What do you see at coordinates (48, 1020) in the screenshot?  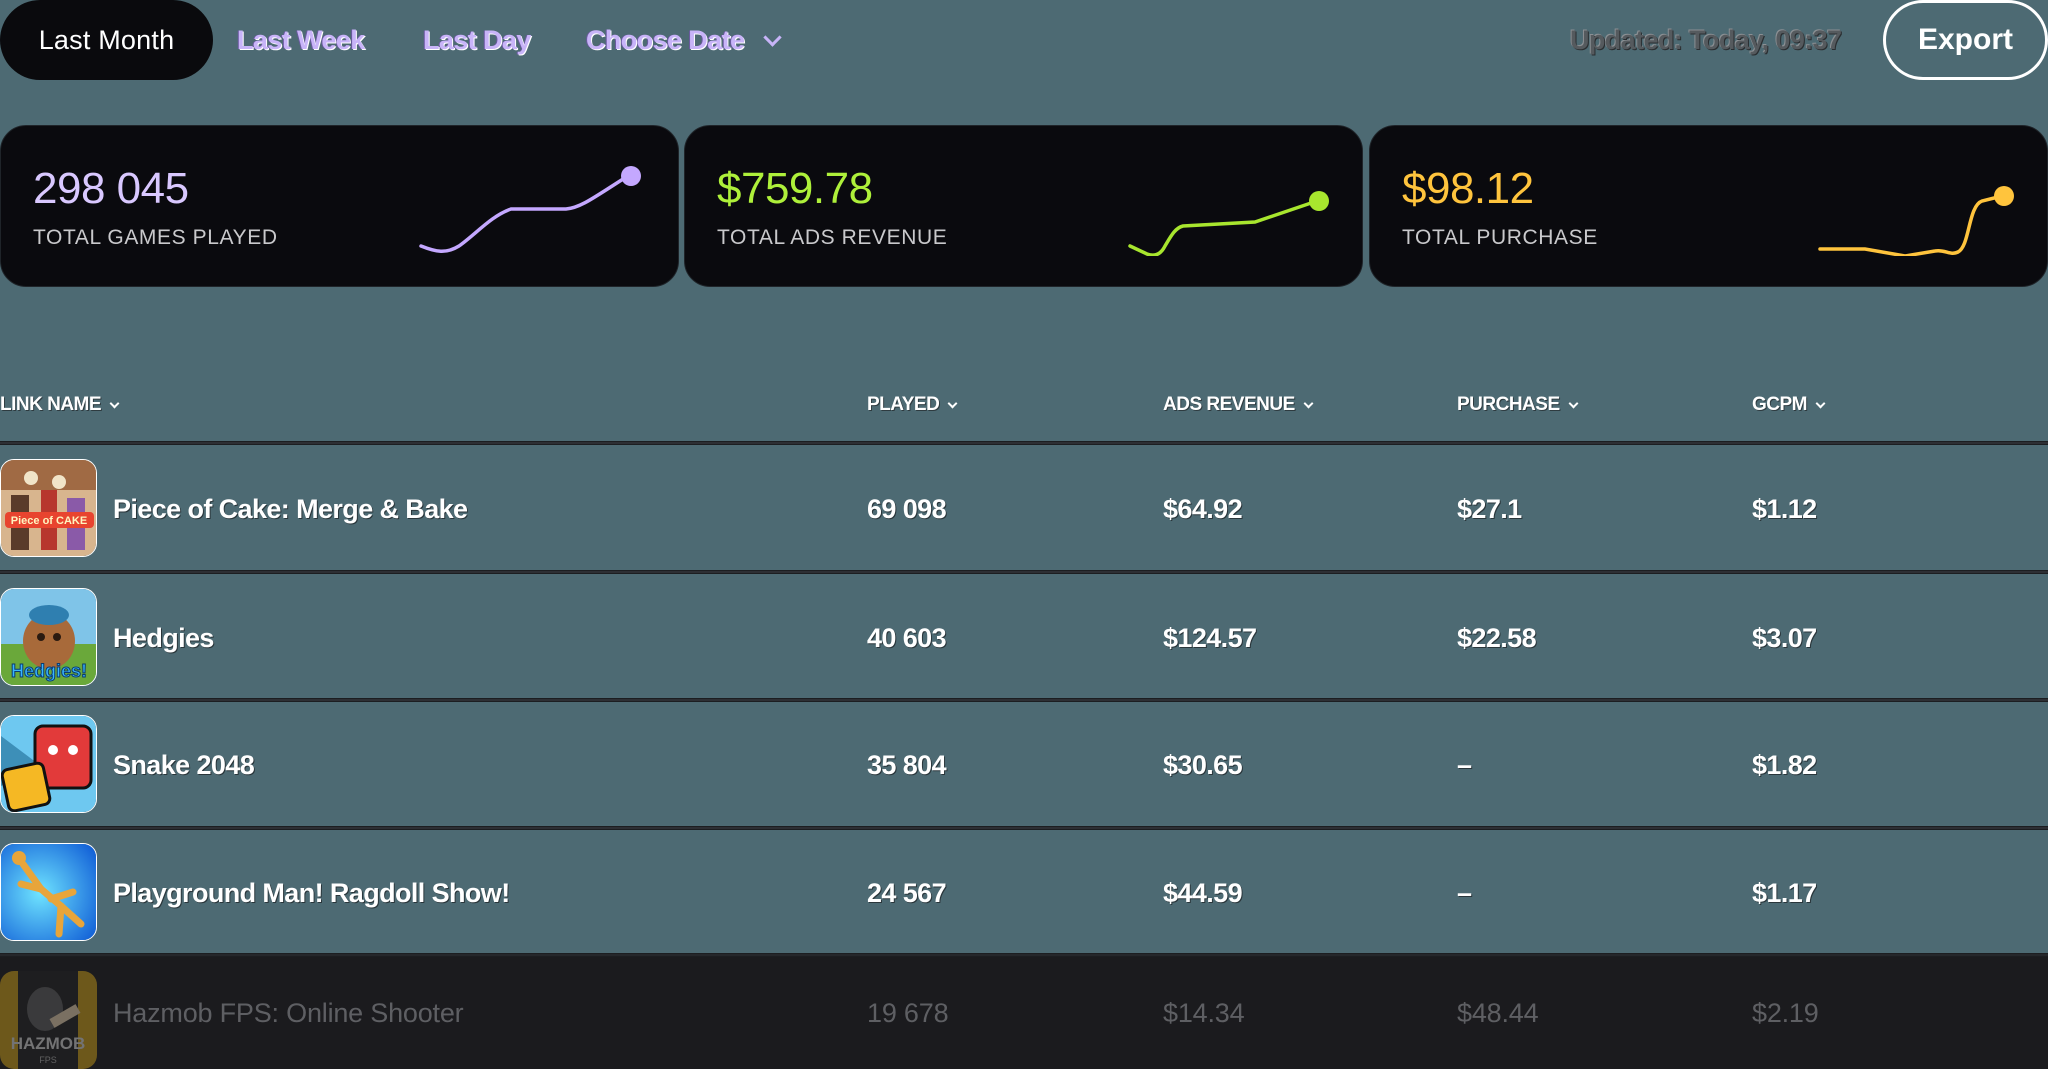 I see `game-thumbnail-hazmob: HAZMOB FPS` at bounding box center [48, 1020].